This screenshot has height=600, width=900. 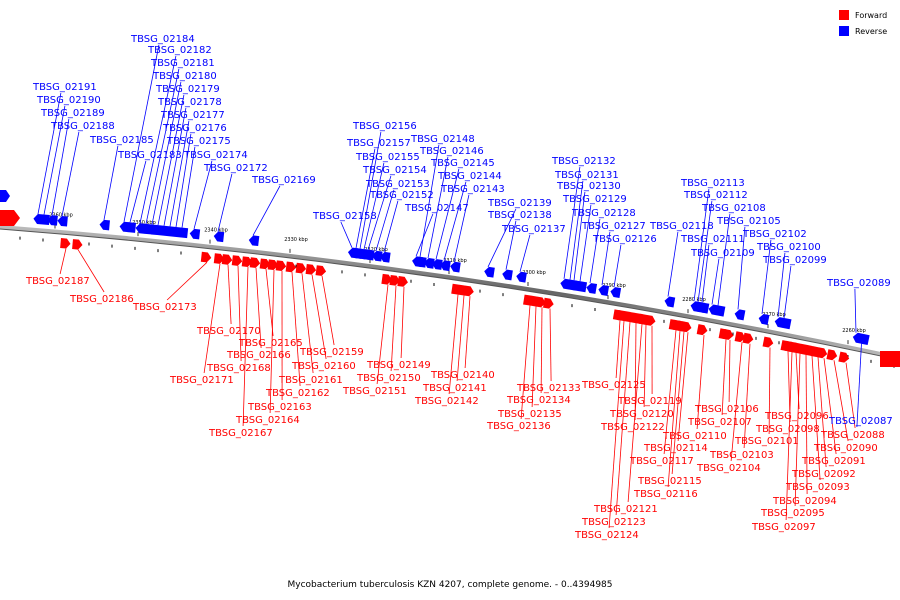 What do you see at coordinates (454, 388) in the screenshot?
I see `gene-label: TBSG_02141` at bounding box center [454, 388].